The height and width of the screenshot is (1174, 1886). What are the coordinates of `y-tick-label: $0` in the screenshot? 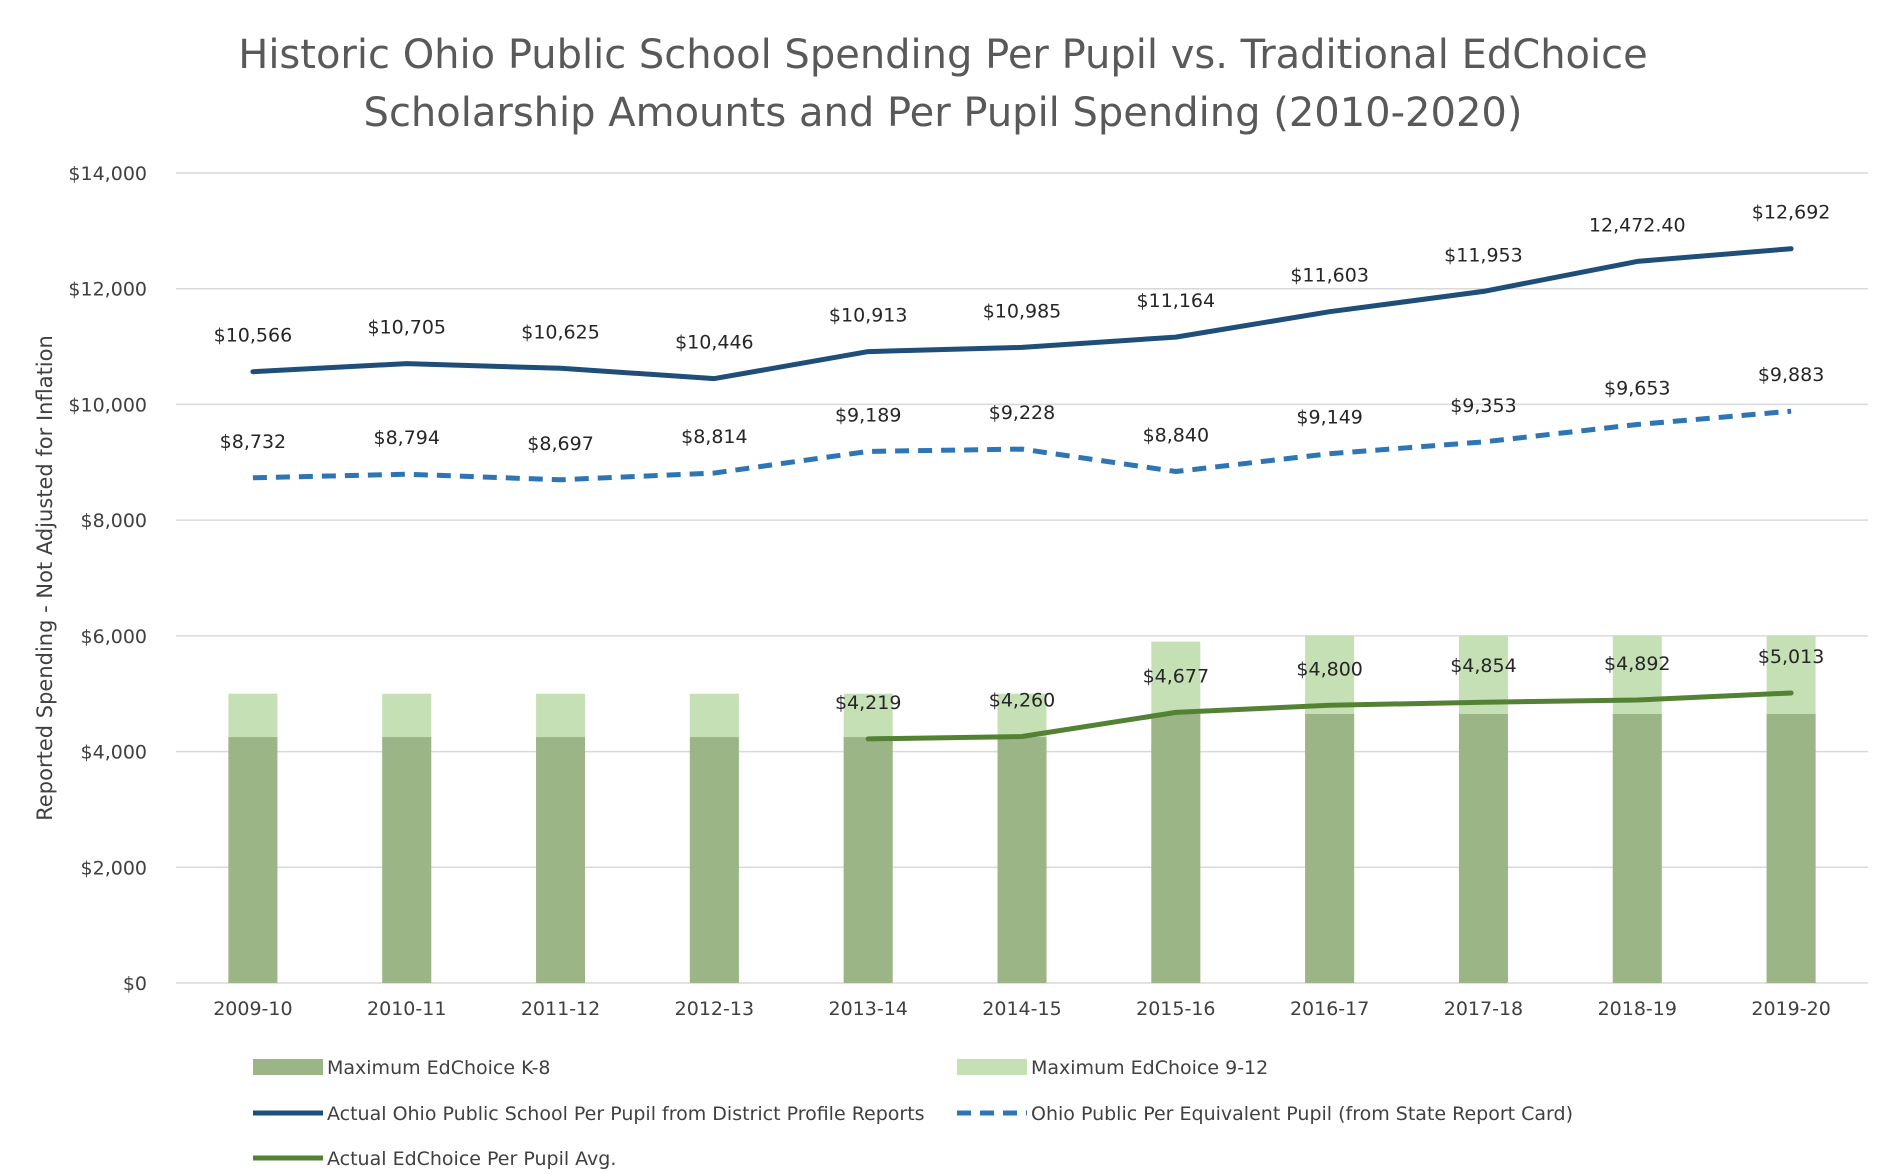 It's located at (135, 984).